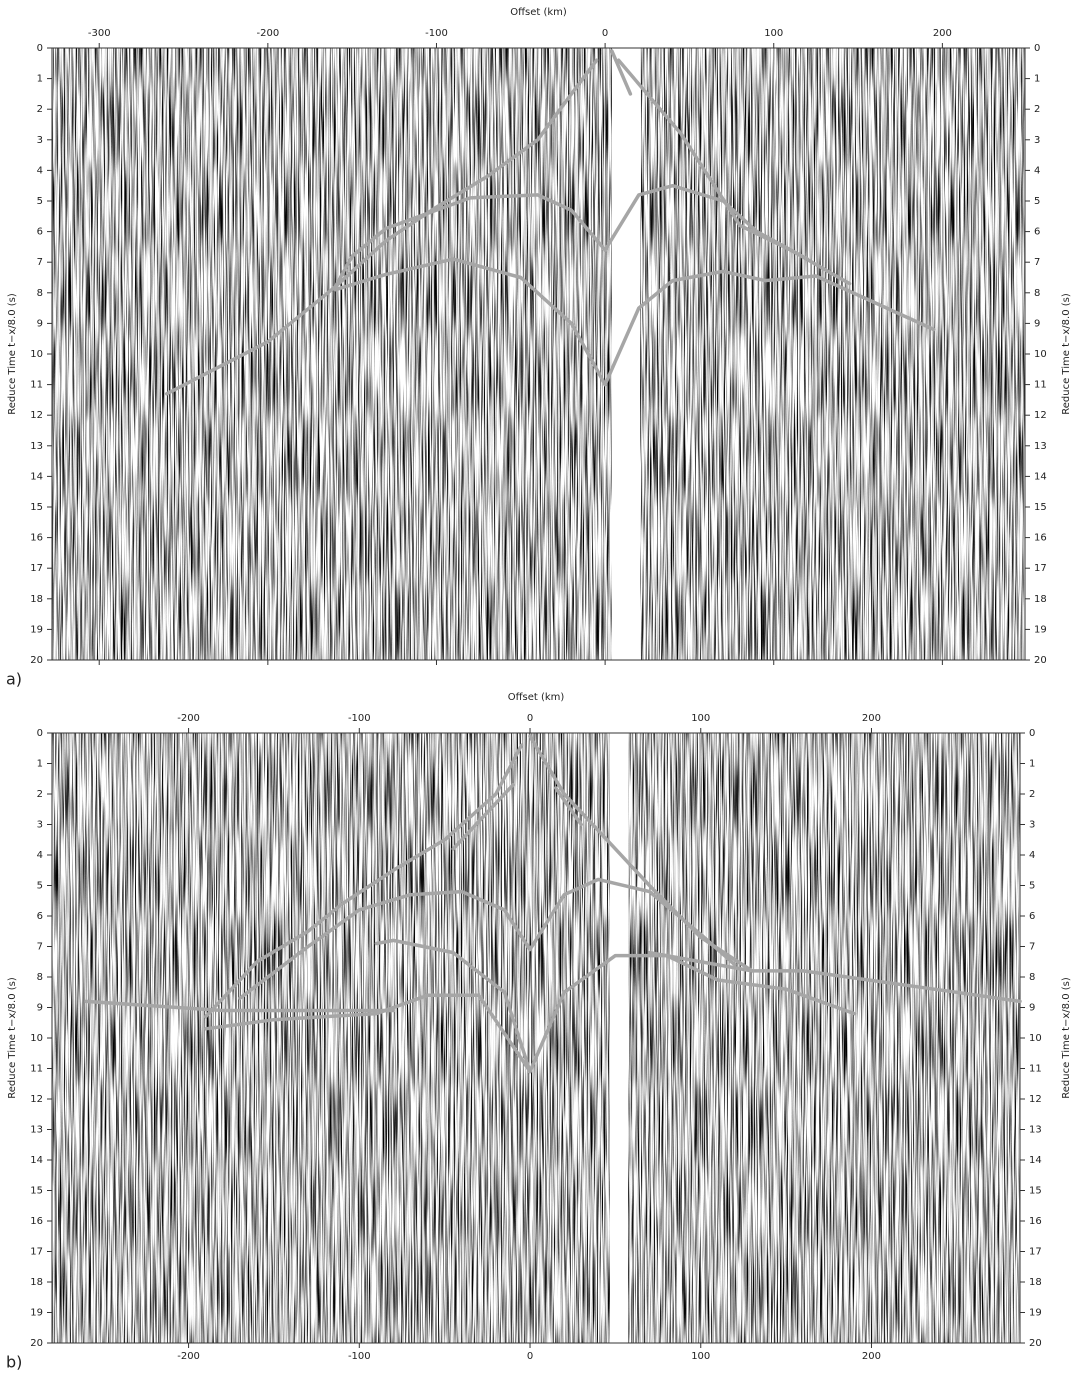  Describe the element at coordinates (14, 1362) in the screenshot. I see `panel-label: b)` at that location.